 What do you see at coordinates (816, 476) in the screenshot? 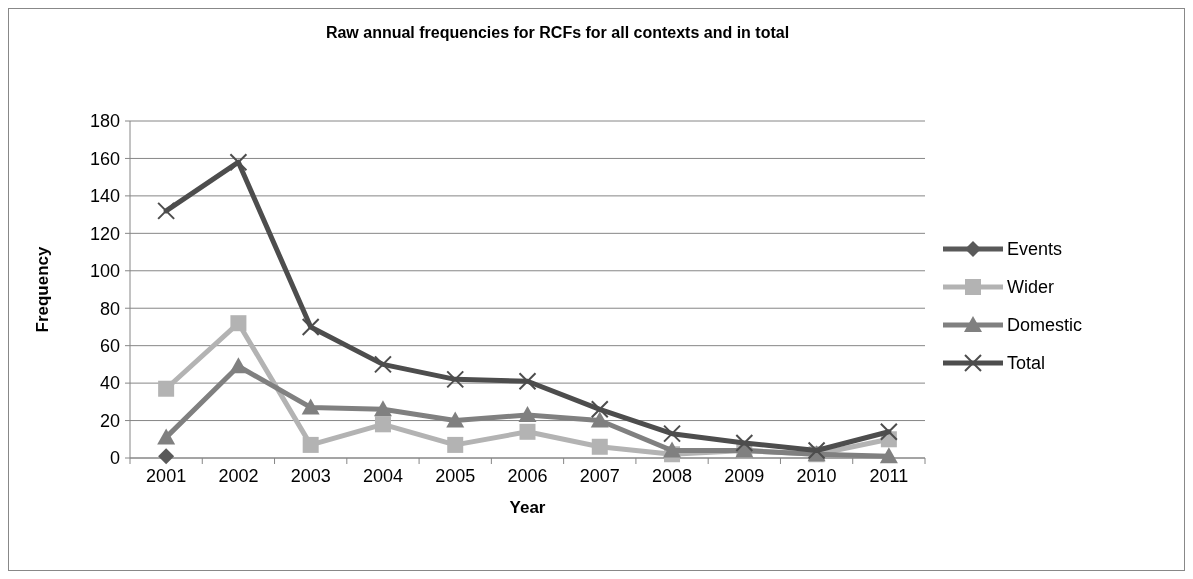
I see `x-tick-label: 2010` at bounding box center [816, 476].